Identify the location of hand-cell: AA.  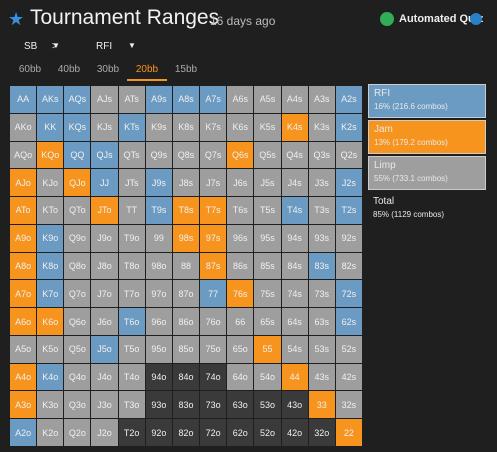
(23, 99).